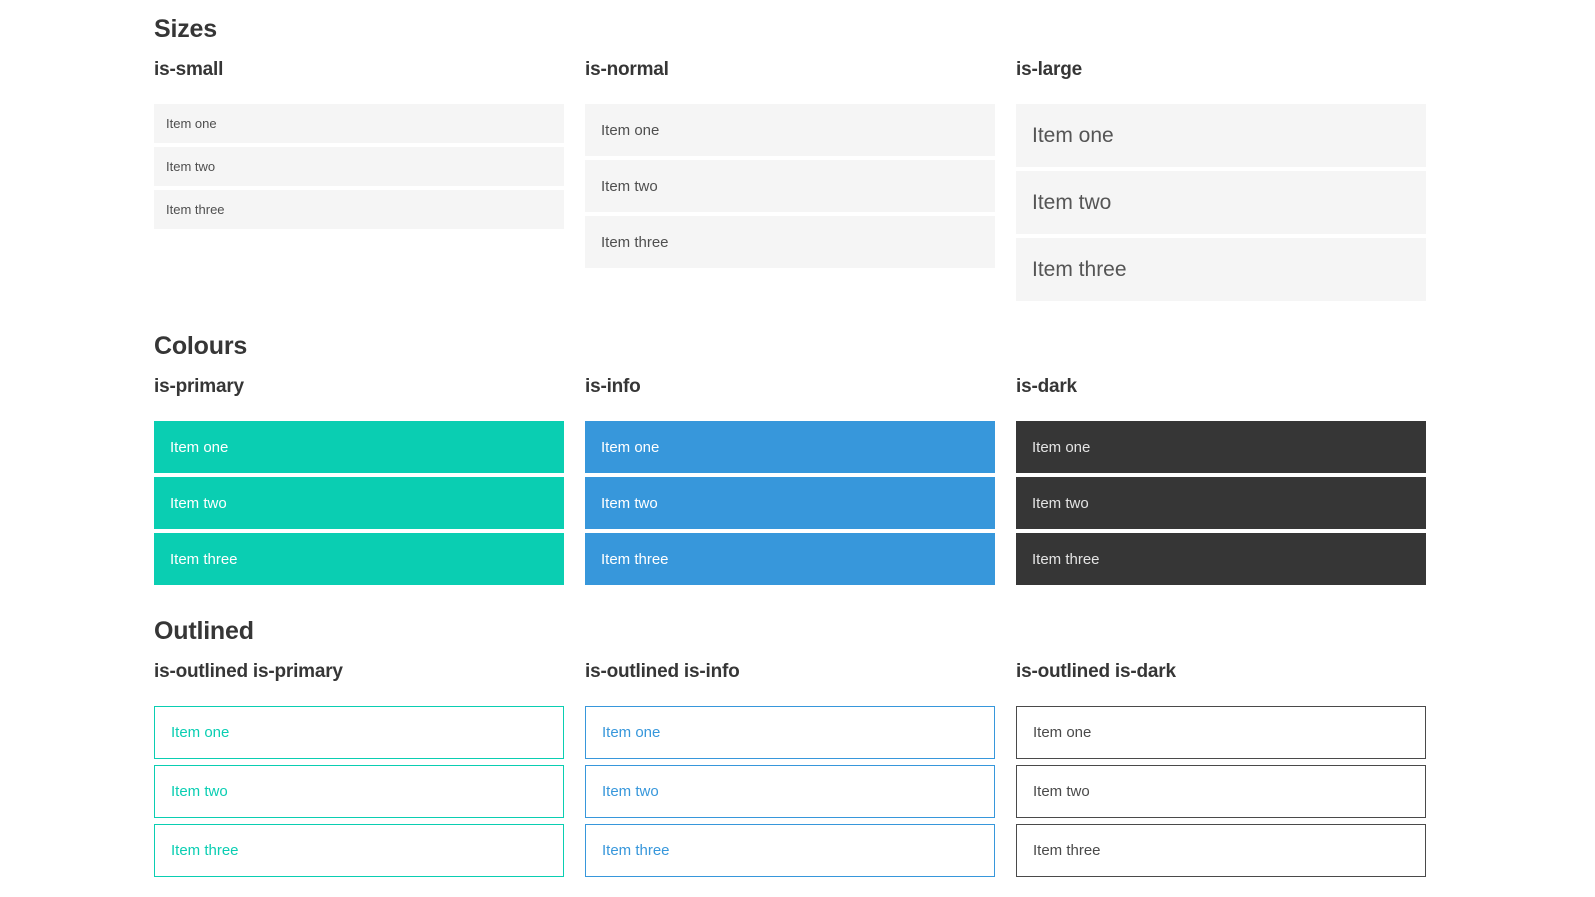 The image size is (1595, 897). I want to click on variant-heading: is-normal, so click(627, 69).